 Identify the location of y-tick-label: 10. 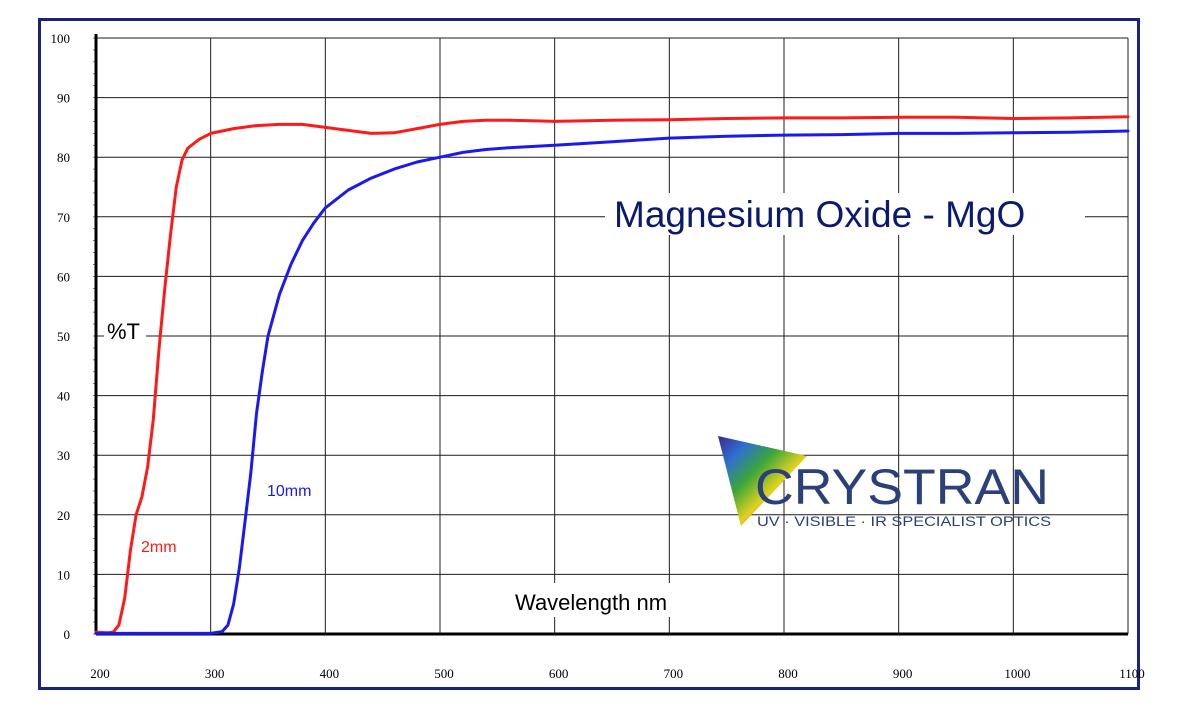
(63, 574).